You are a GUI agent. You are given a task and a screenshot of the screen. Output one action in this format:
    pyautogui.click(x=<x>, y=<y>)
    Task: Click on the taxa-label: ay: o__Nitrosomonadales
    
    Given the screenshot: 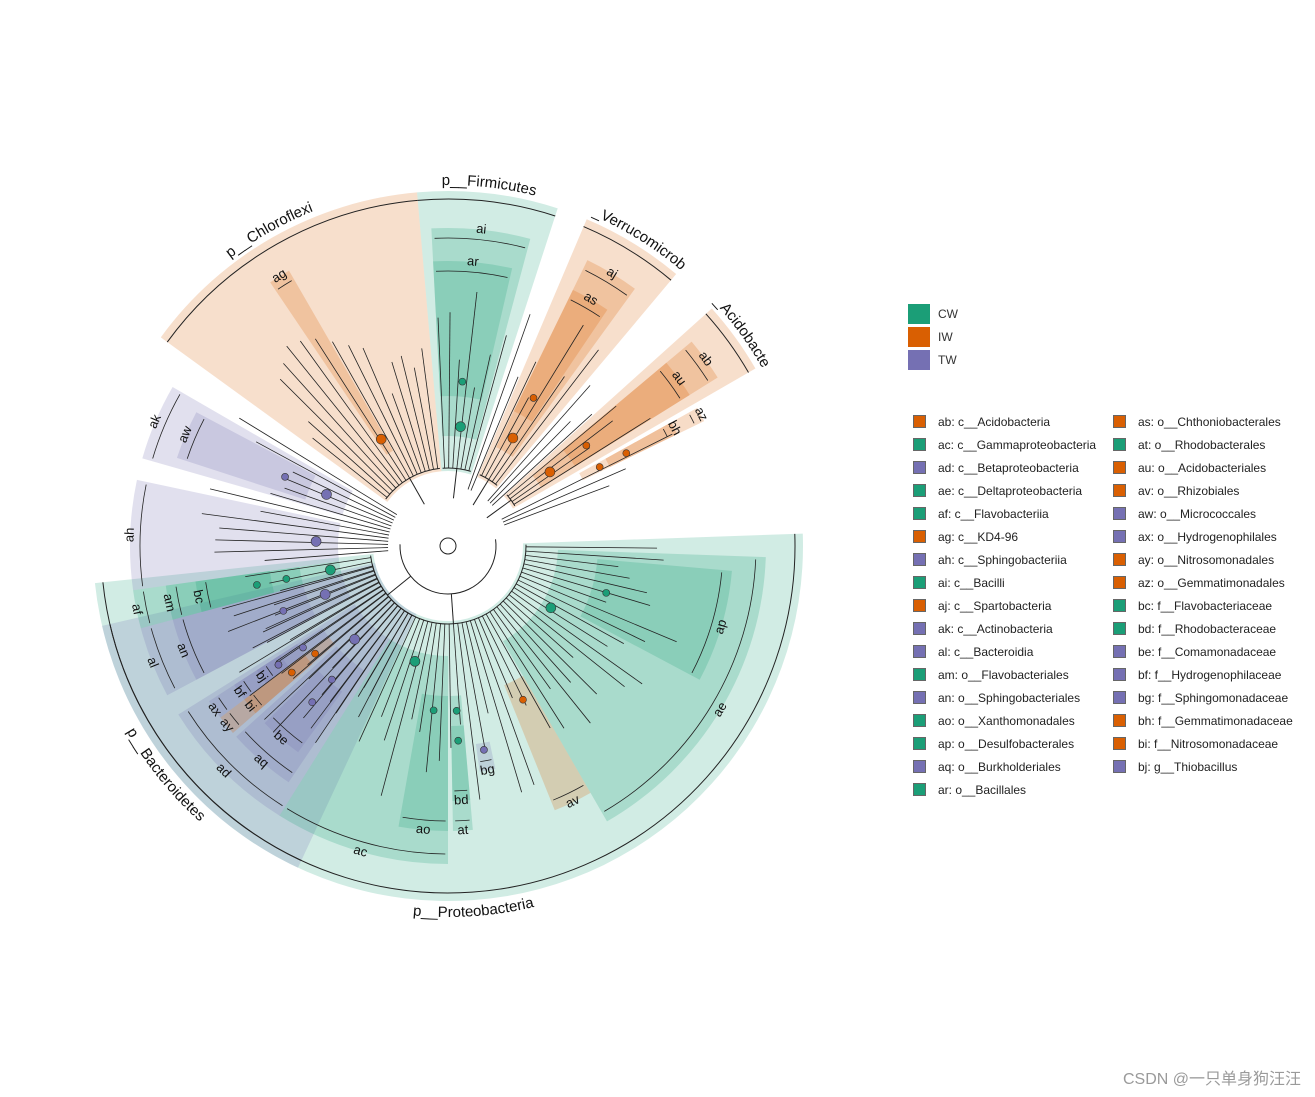 What is the action you would take?
    pyautogui.click(x=1206, y=559)
    